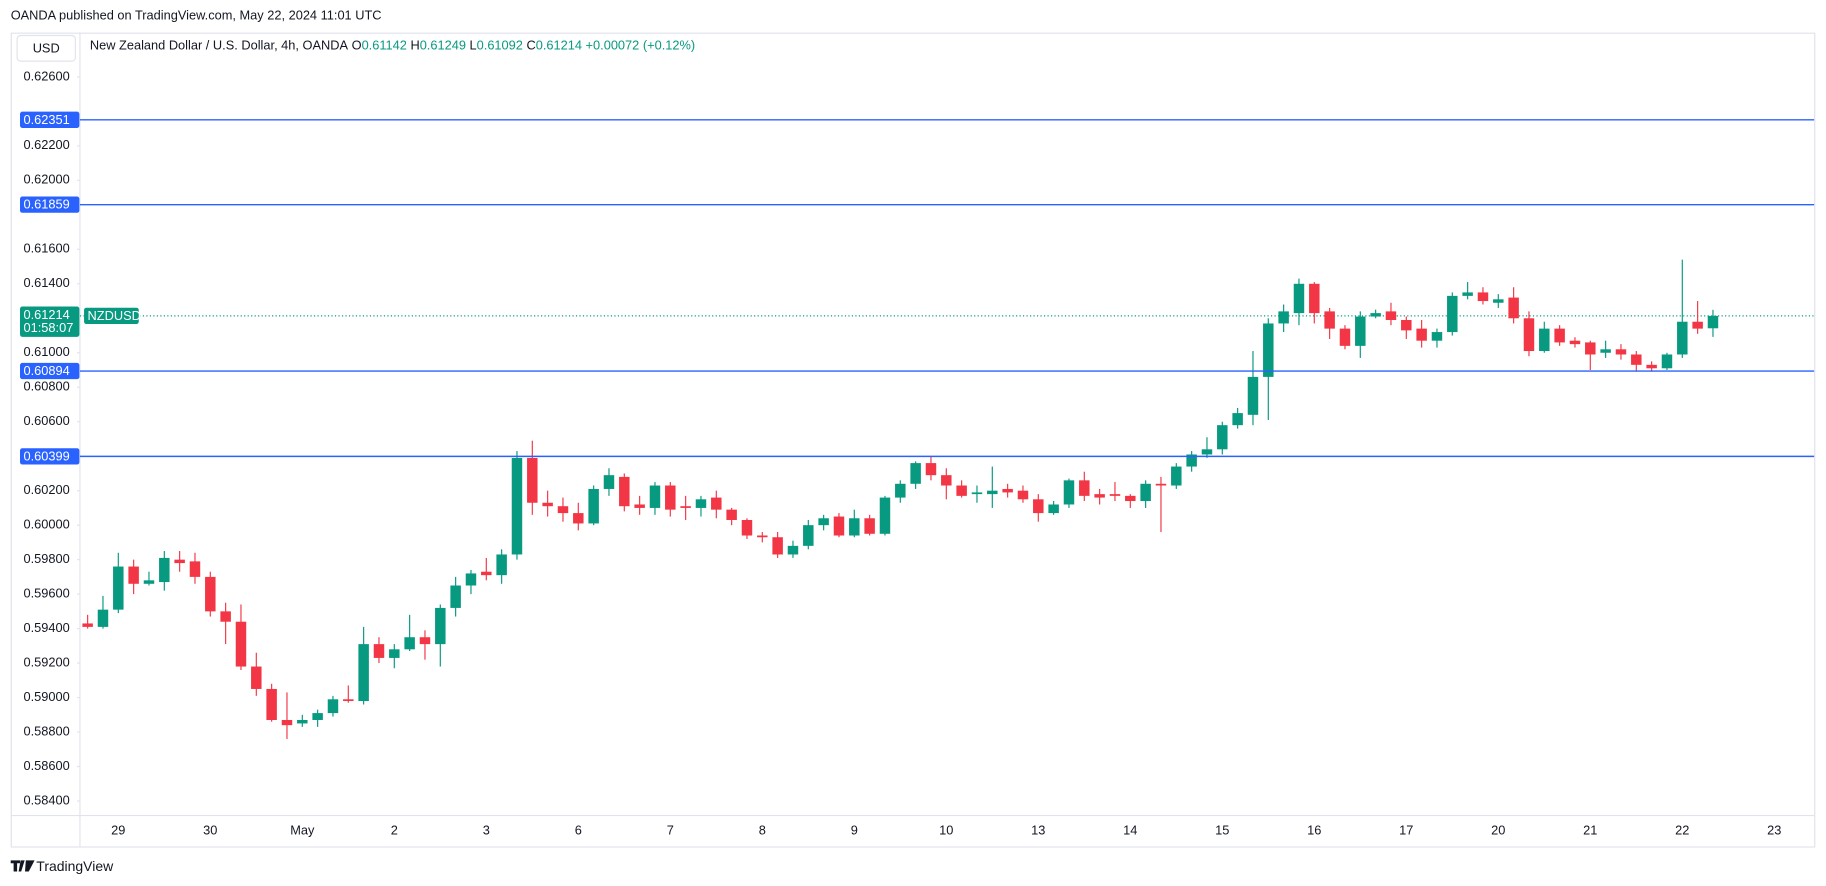  I want to click on last-price-box, so click(50, 321).